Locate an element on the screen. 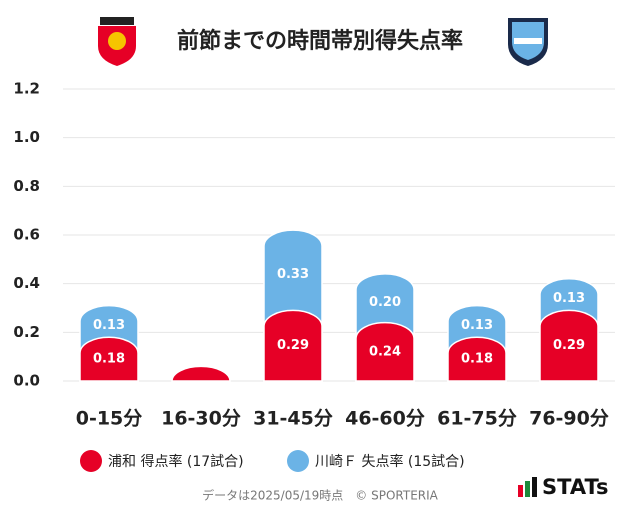 The width and height of the screenshot is (641, 508). data-label: 0.33 is located at coordinates (293, 274).